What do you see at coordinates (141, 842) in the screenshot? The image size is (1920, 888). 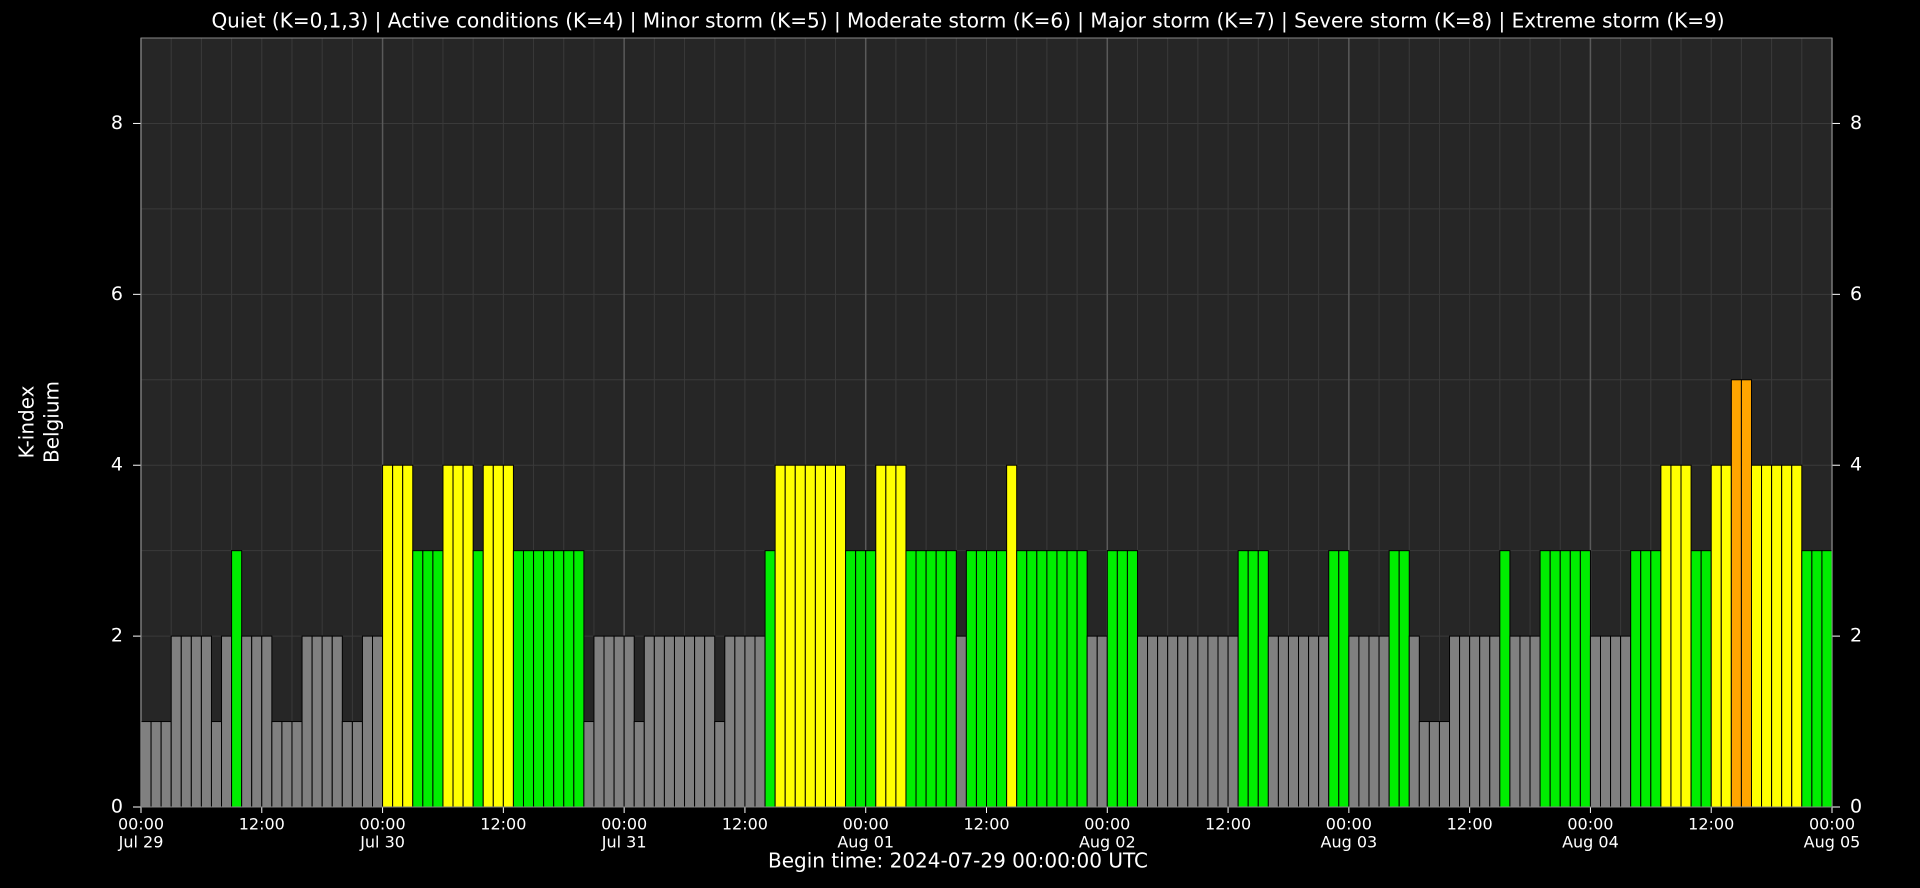 I see `x-tick-date: Jul 29` at bounding box center [141, 842].